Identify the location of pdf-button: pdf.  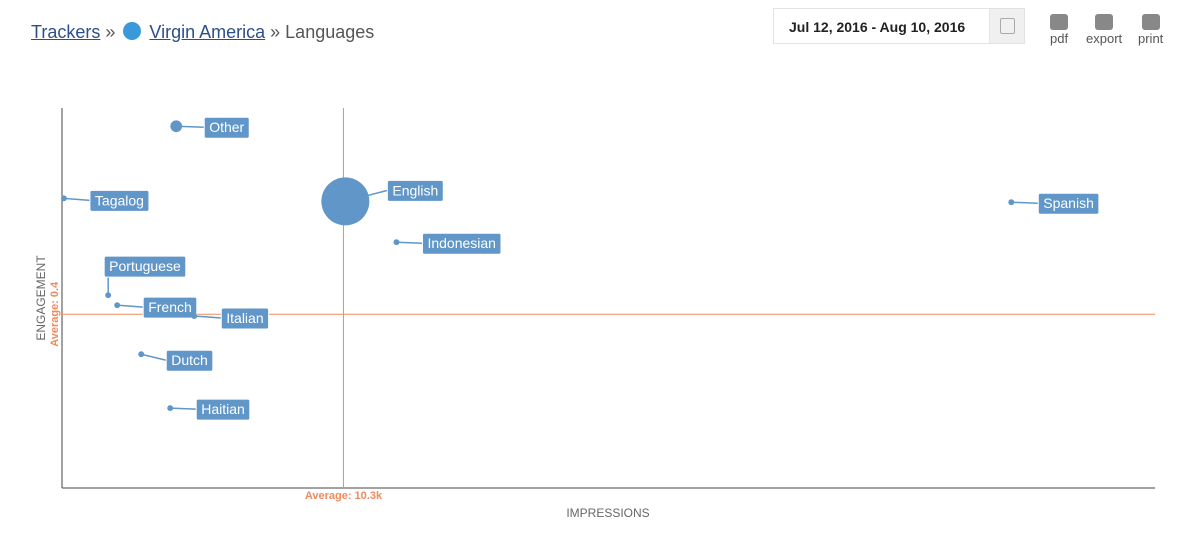
(1059, 30).